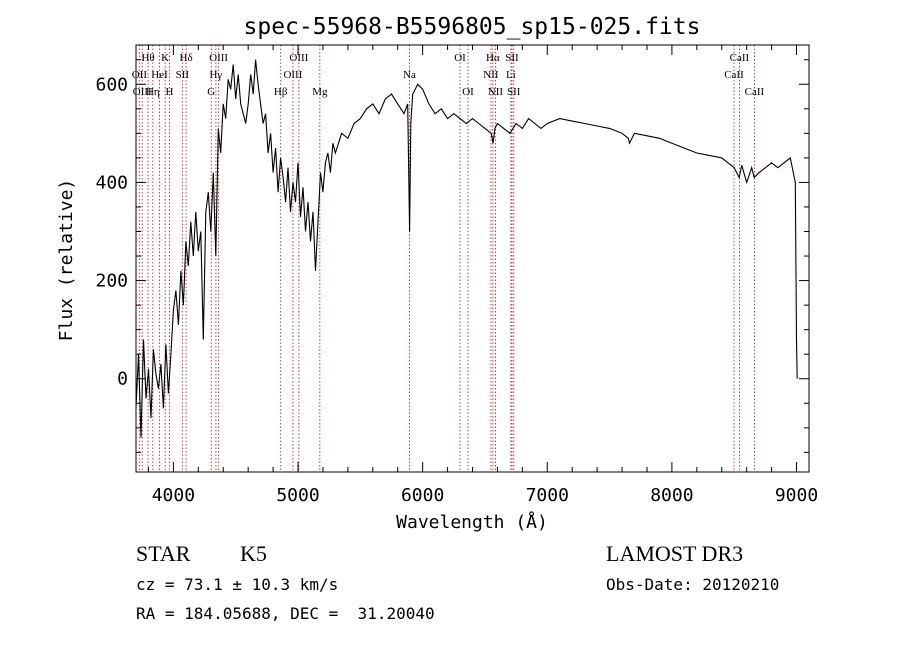 This screenshot has width=900, height=649. What do you see at coordinates (671, 495) in the screenshot?
I see `x-tick-label: 8000` at bounding box center [671, 495].